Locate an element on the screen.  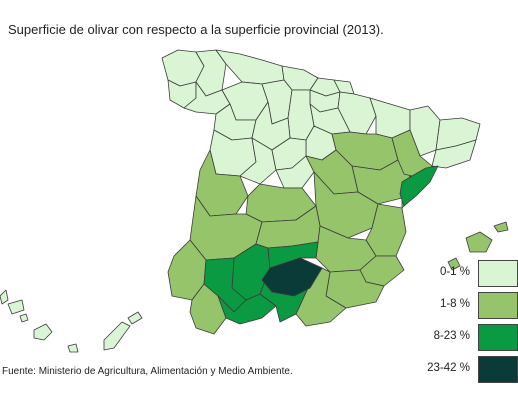
legend-item: 0-1 % is located at coordinates (460, 273).